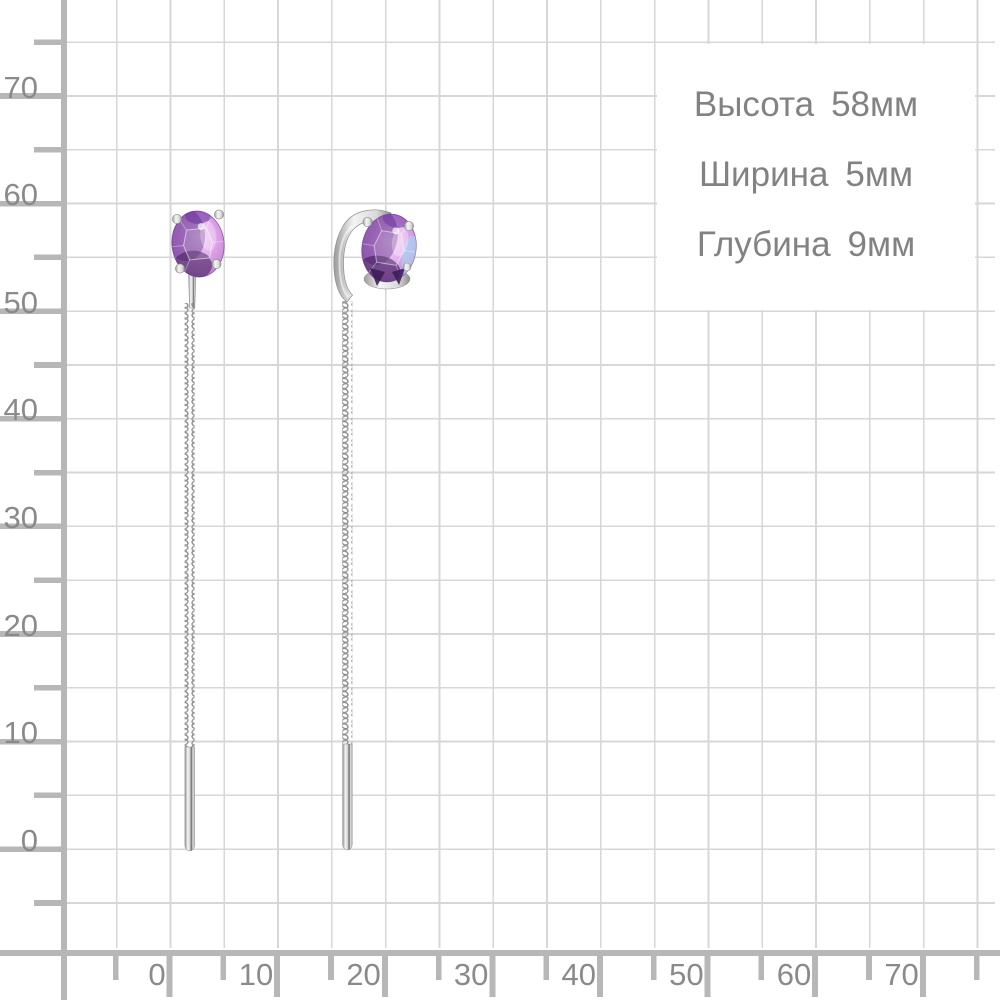  Describe the element at coordinates (376, 530) in the screenshot. I see `earring-right` at that location.